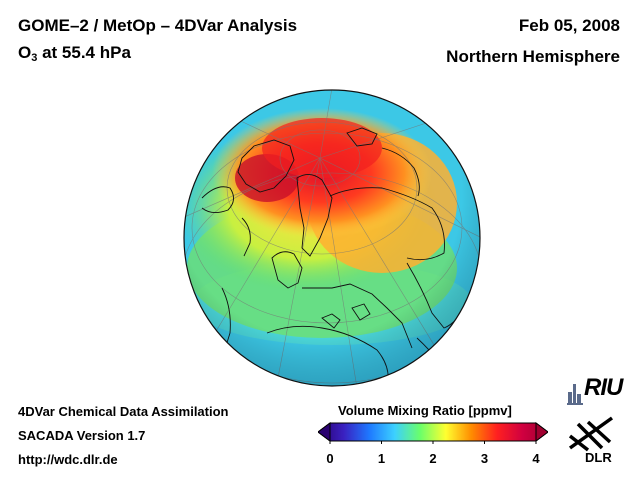 The image size is (640, 480). Describe the element at coordinates (575, 394) in the screenshot. I see `riu-logo` at that location.